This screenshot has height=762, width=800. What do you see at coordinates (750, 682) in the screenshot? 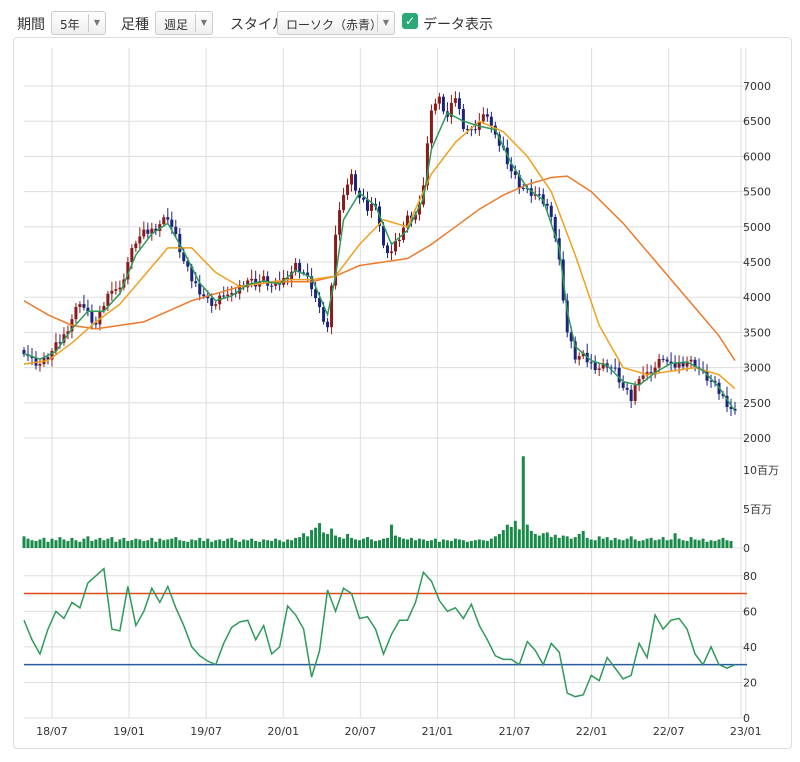
I see `rsi-tick-label: 20` at bounding box center [750, 682].